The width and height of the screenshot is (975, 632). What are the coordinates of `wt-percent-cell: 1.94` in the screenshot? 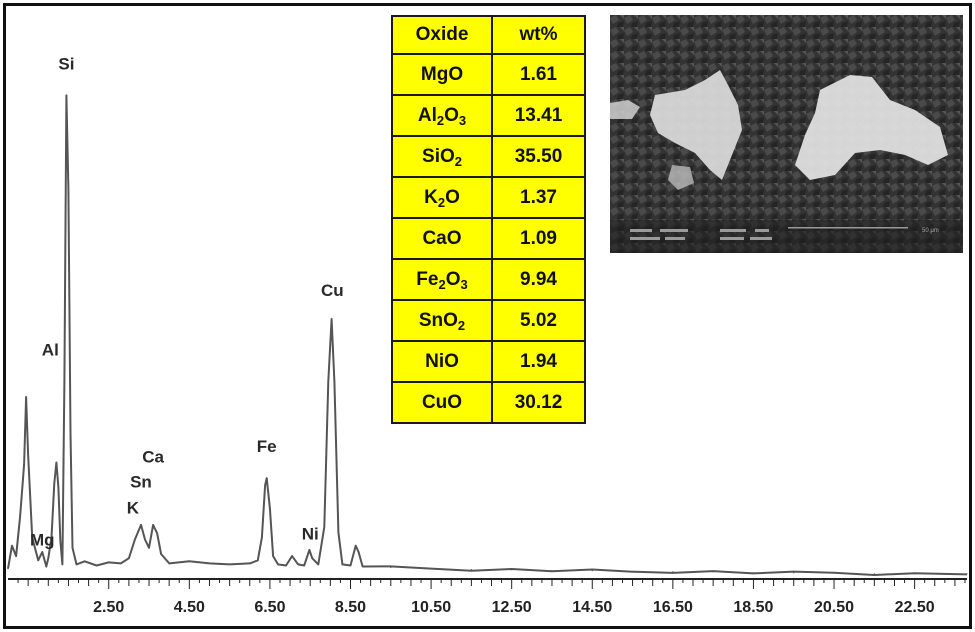 It's located at (538, 361).